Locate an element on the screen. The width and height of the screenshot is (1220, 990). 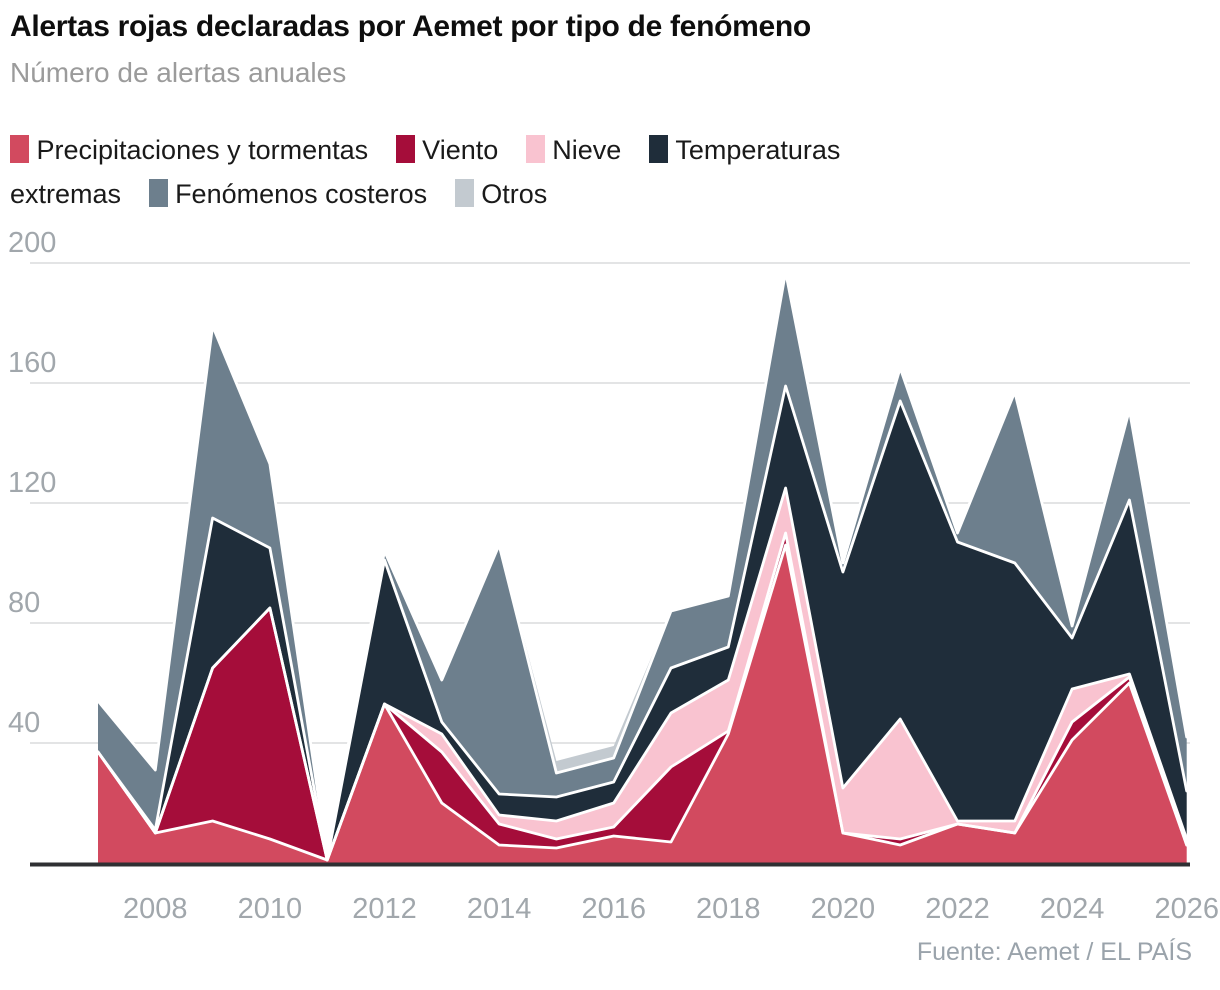
legend-label: Precipitaciones y tormentas is located at coordinates (199, 150).